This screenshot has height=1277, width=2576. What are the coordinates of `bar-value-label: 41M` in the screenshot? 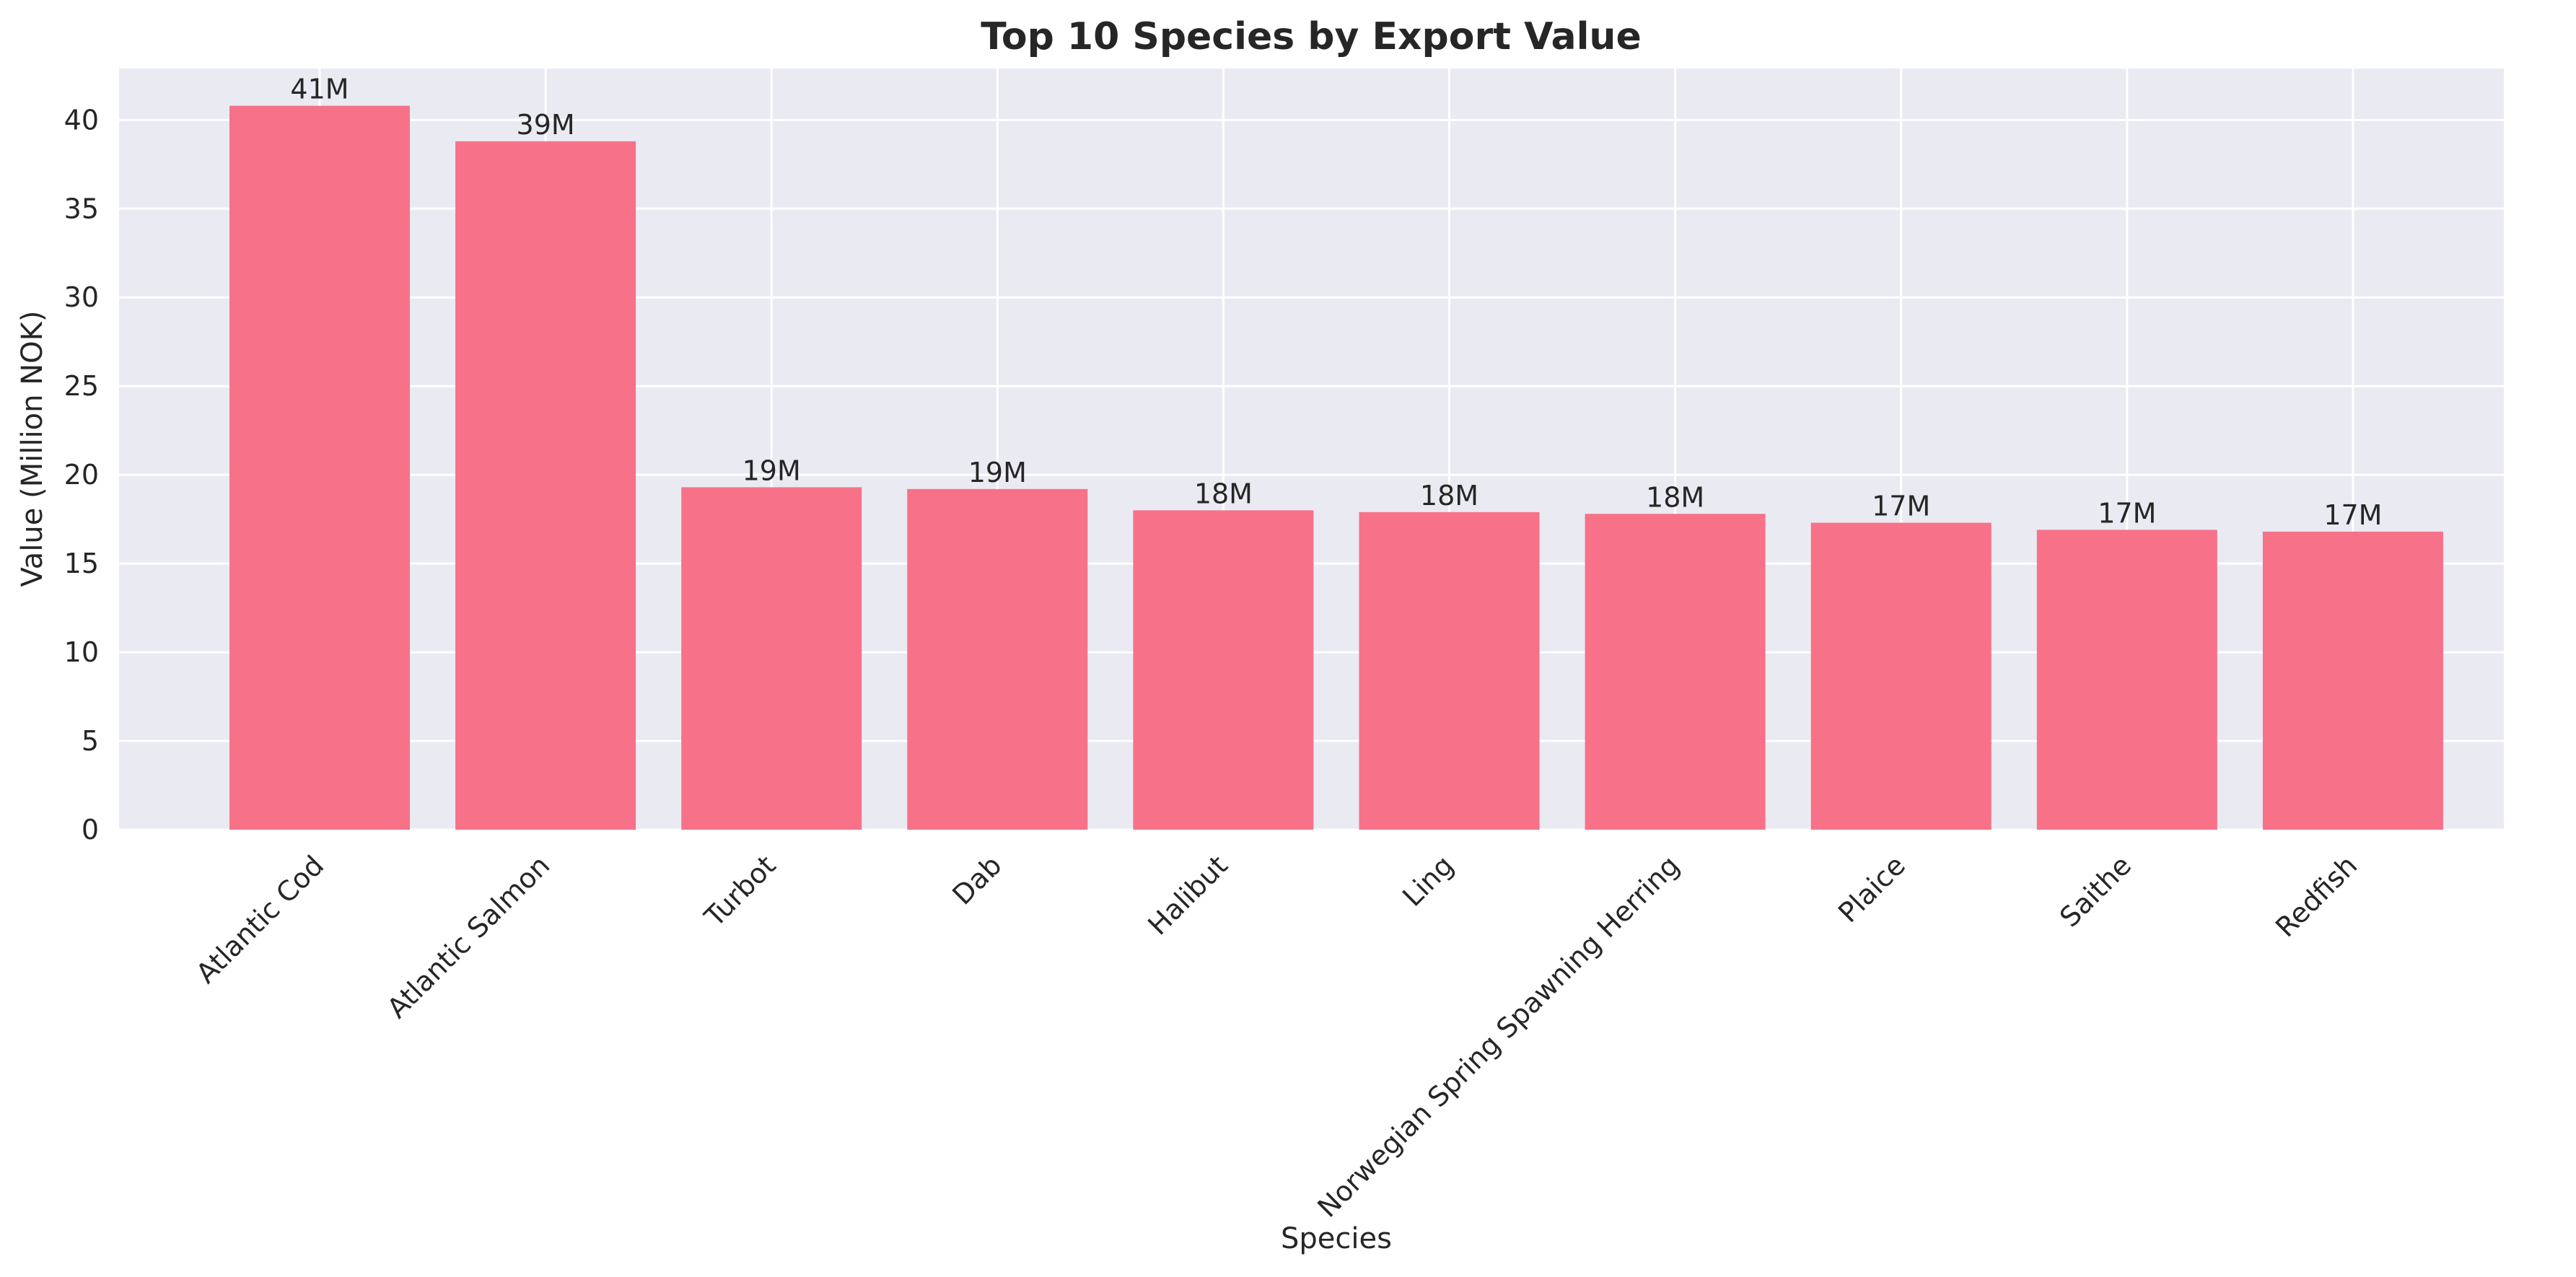 It's located at (319, 90).